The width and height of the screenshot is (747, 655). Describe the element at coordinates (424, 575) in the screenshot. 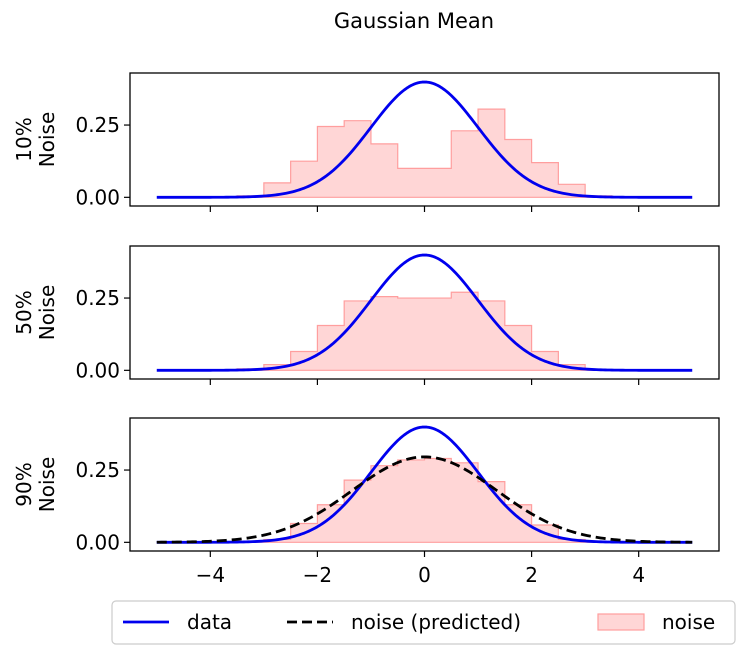

I see `x-tick-label: 0` at that location.